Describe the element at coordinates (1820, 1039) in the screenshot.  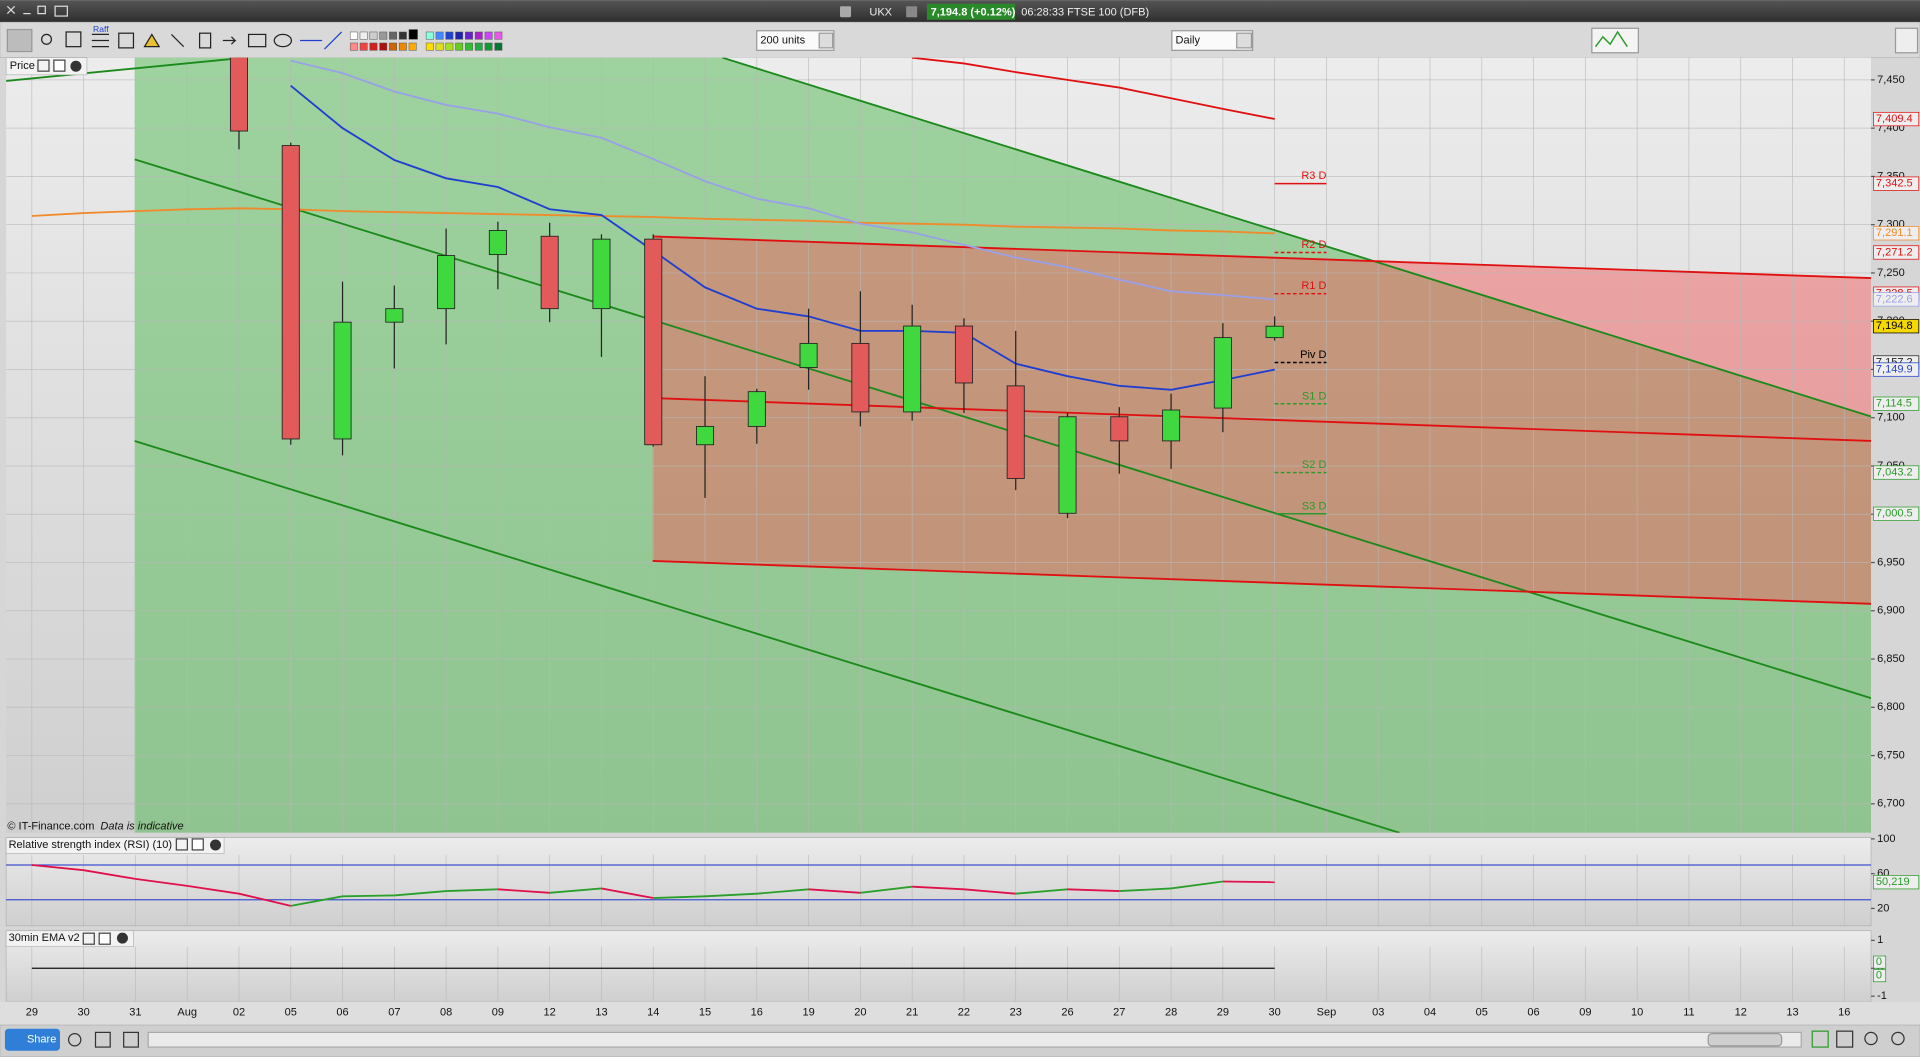
I see `fit-icon` at that location.